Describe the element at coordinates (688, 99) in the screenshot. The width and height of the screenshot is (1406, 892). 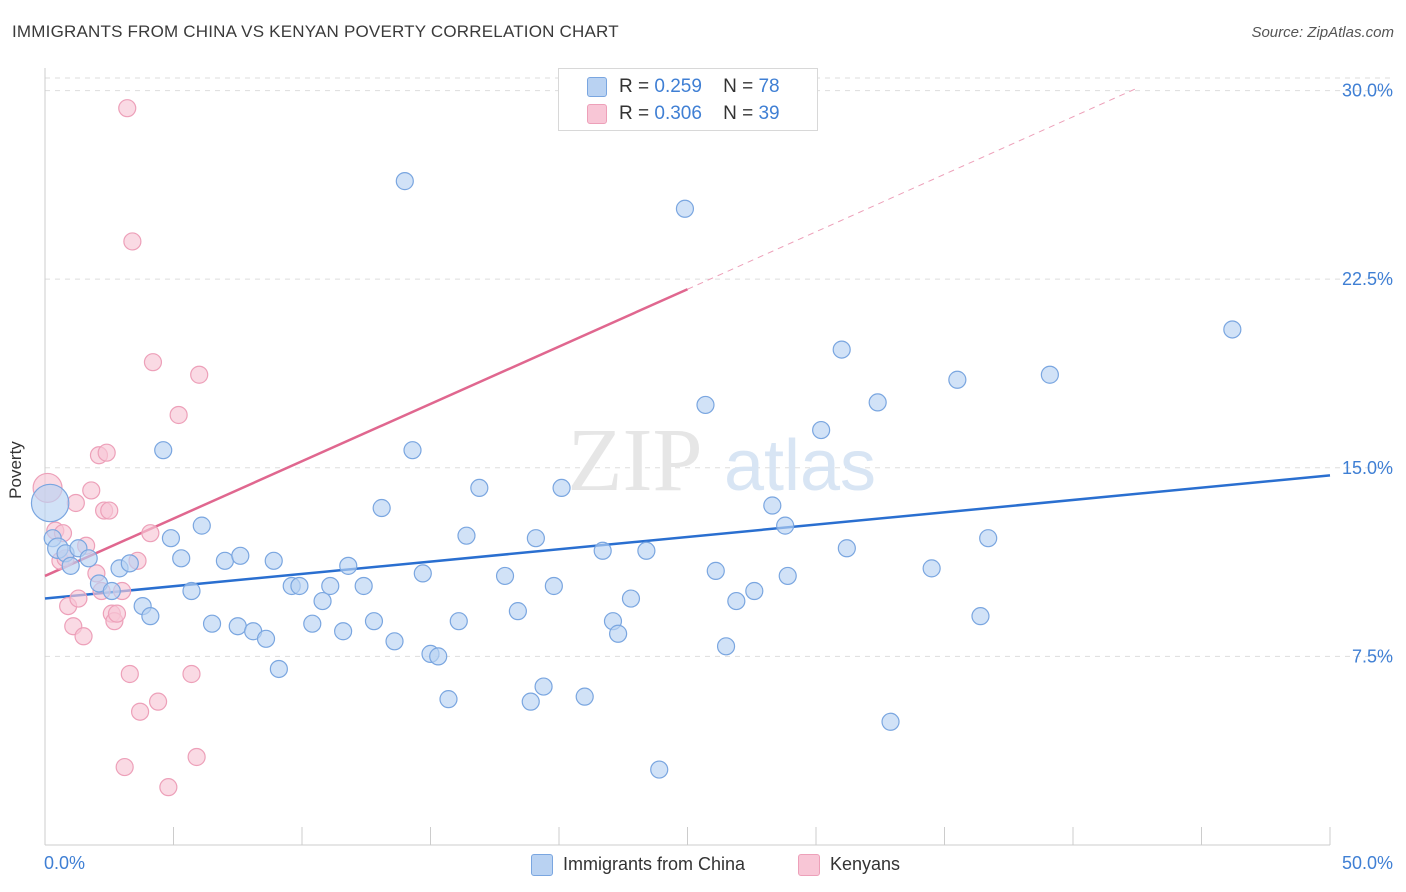
I see `stats-legend: R = 0.259 N = 78 R = 0.306 N = 39` at that location.